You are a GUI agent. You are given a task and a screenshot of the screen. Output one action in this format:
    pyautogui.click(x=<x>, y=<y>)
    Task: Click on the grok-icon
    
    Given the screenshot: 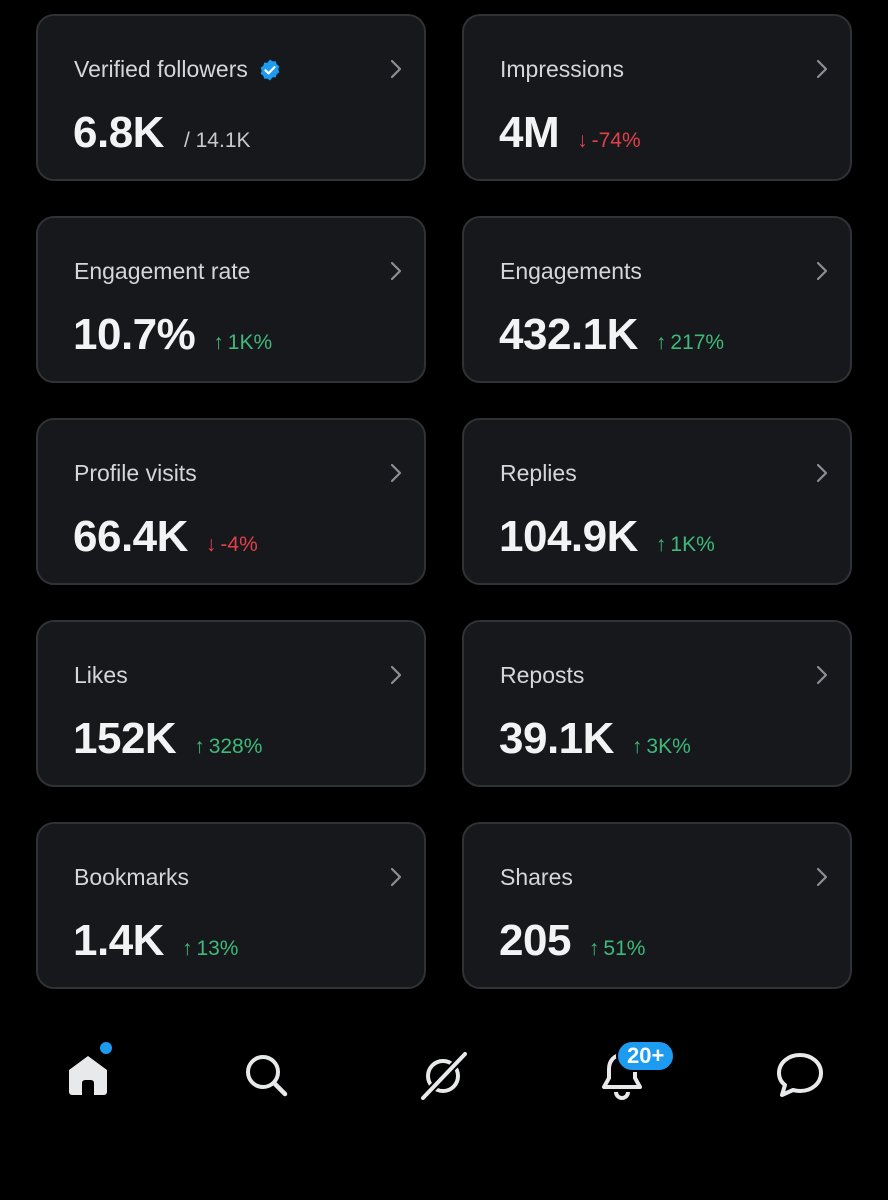 What is the action you would take?
    pyautogui.click(x=444, y=1076)
    